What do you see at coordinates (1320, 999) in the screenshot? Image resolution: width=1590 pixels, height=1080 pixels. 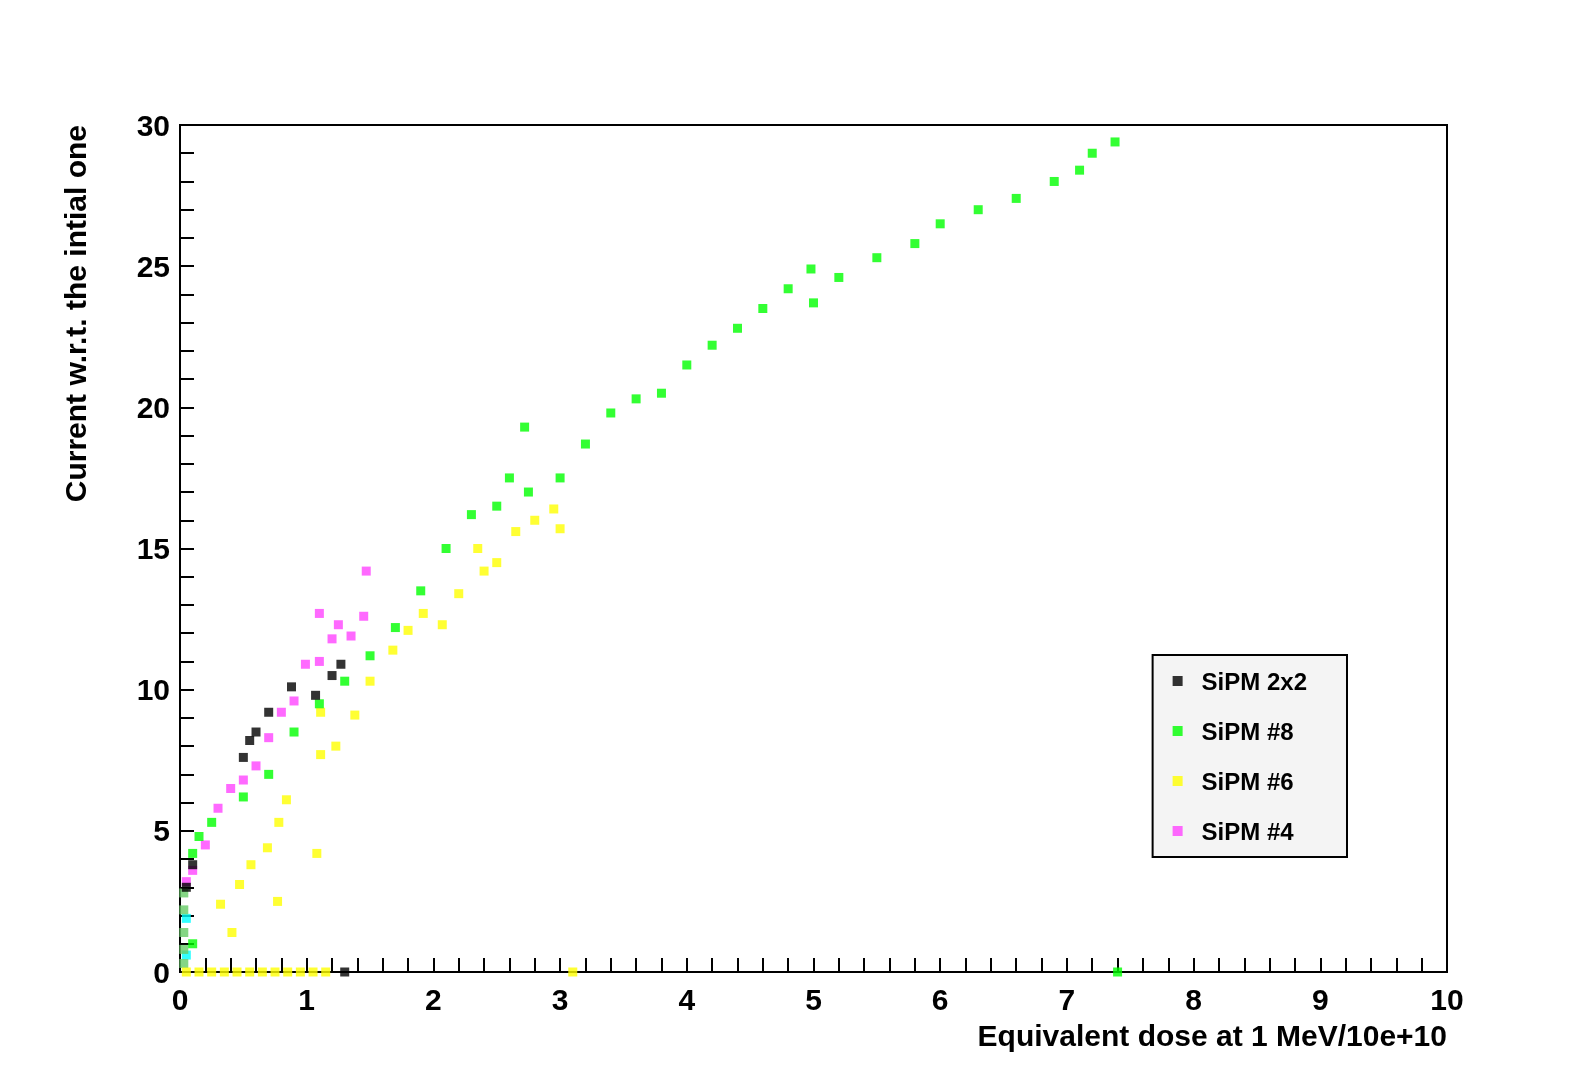 I see `x-tick-label: 9` at bounding box center [1320, 999].